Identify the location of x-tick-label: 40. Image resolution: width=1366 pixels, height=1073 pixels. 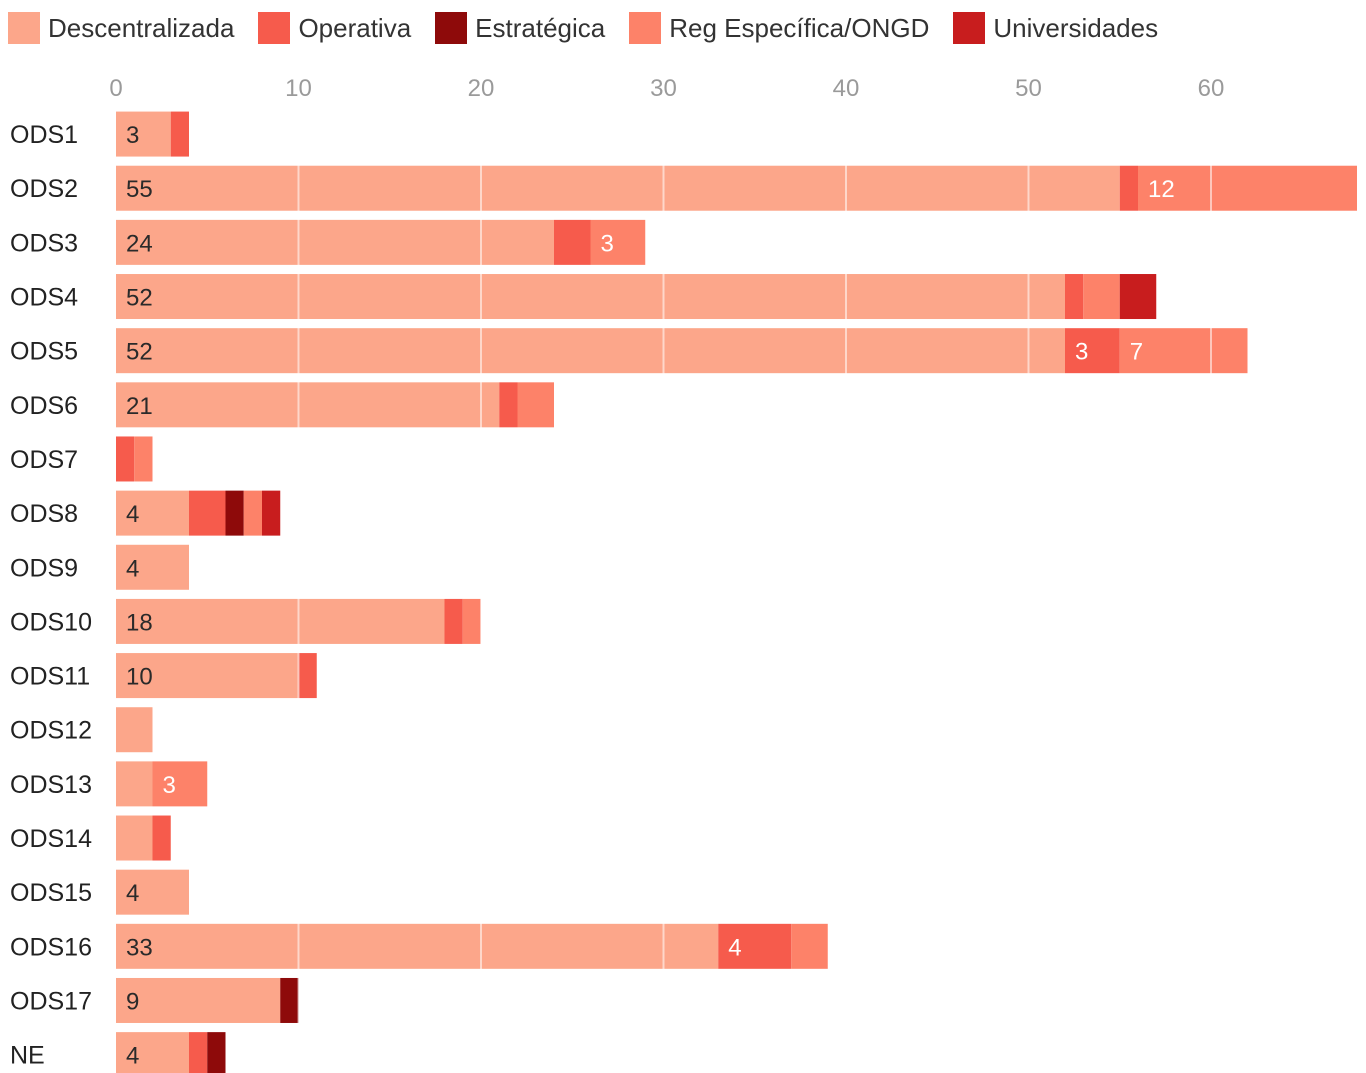
(846, 88).